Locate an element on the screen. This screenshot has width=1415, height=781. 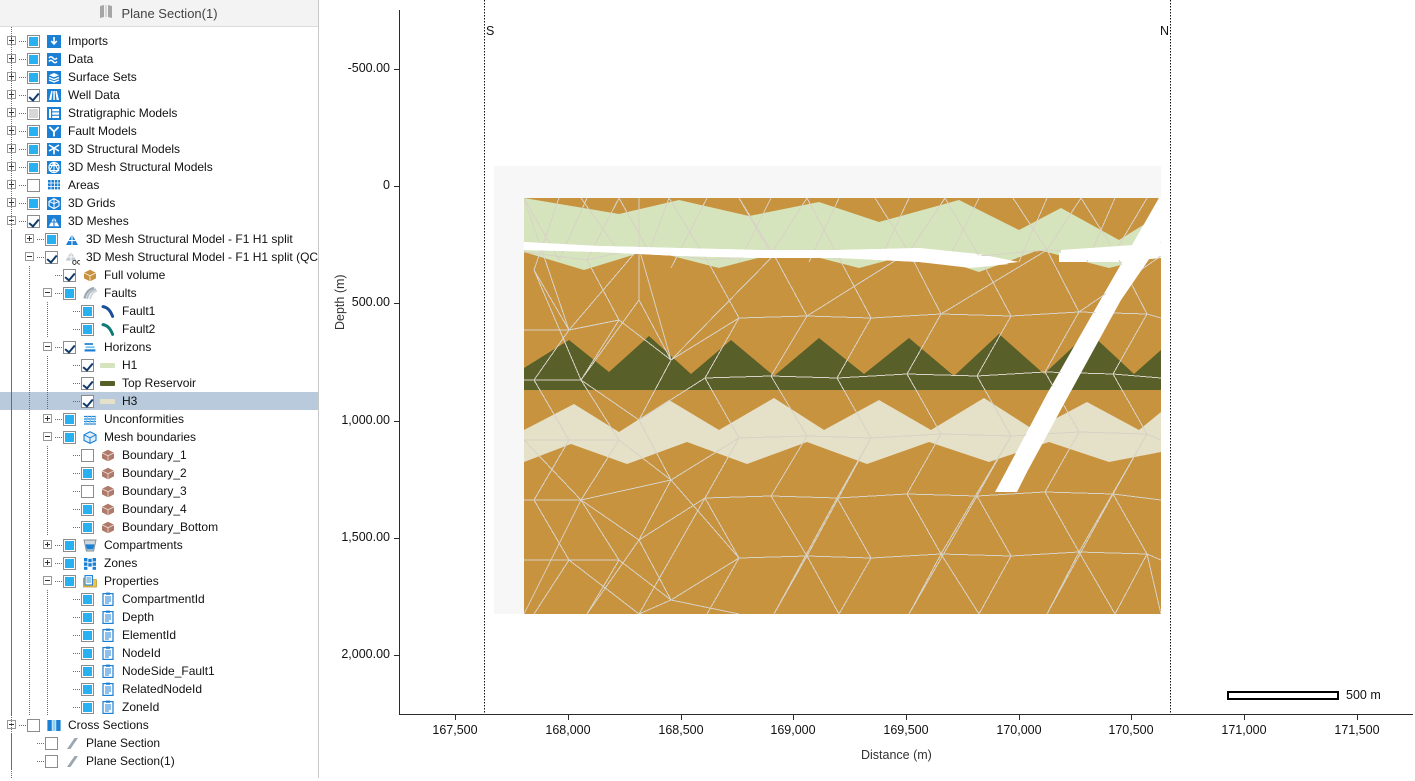
tree-item: 3D Mesh Structural Models is located at coordinates (159, 167).